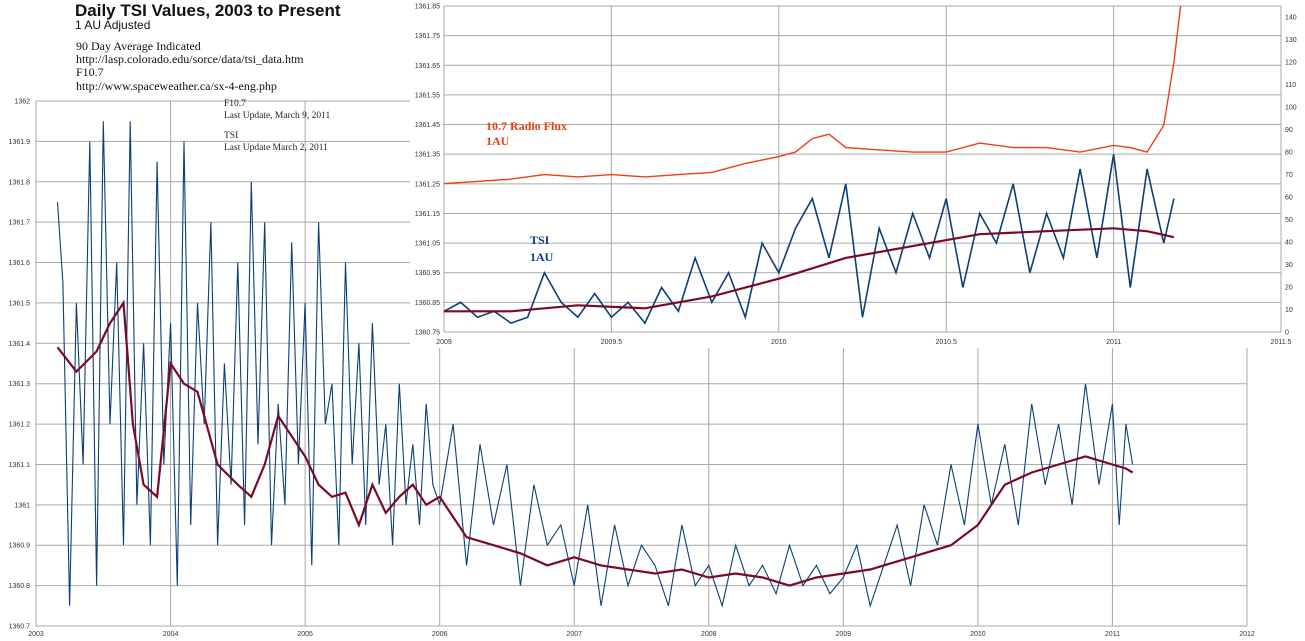 The image size is (1305, 641). I want to click on inset-x-tick-label: 2011.5, so click(1281, 342).